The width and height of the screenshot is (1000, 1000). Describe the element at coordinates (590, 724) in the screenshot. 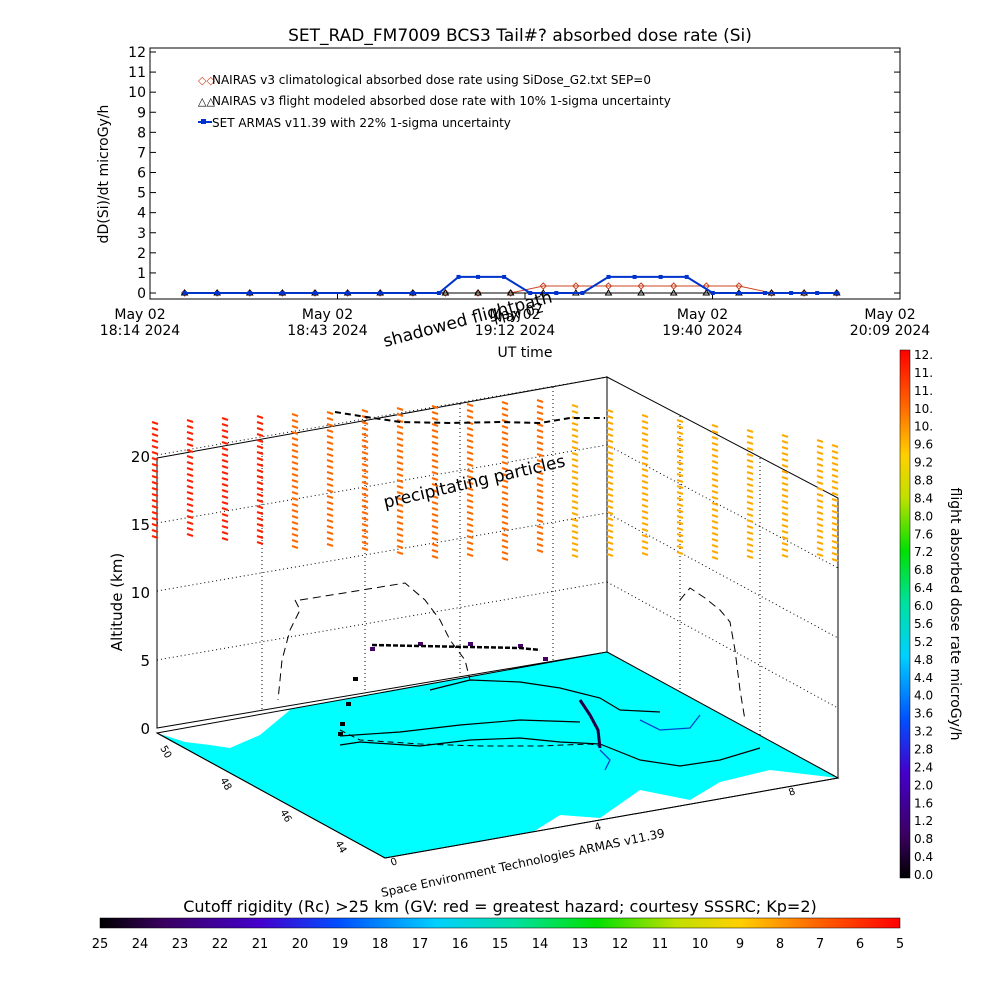

I see `flight-path-descent` at that location.